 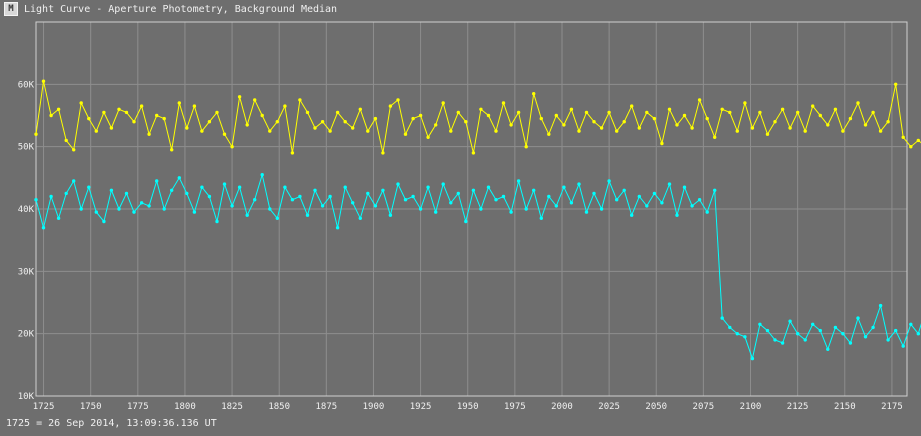 I want to click on status-readout: 1725 = 26 Sep 2014, 13:09:36.136 UT, so click(x=111, y=423).